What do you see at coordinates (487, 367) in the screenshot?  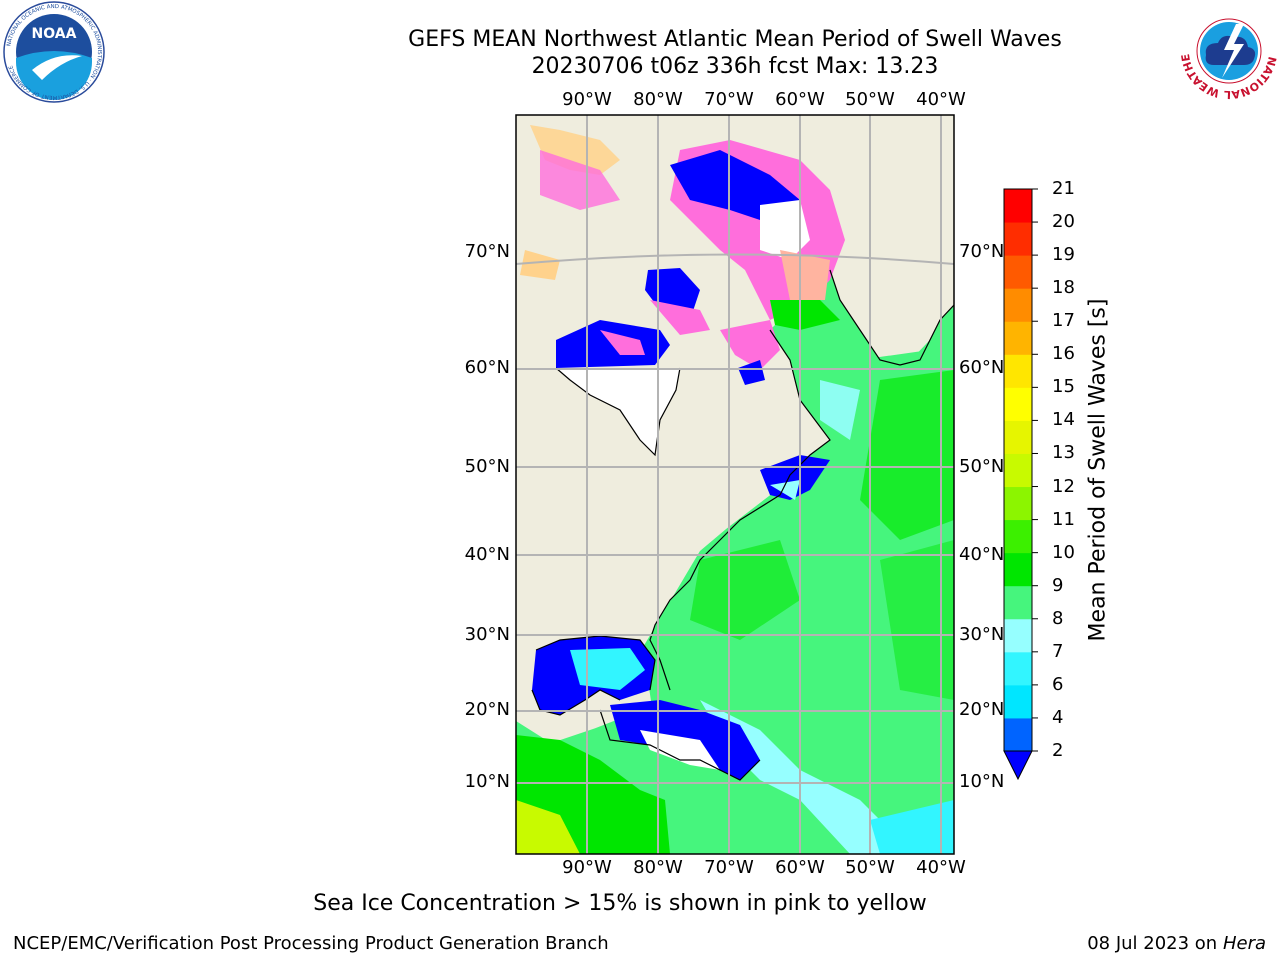 I see `lat-label-left: 60°N` at bounding box center [487, 367].